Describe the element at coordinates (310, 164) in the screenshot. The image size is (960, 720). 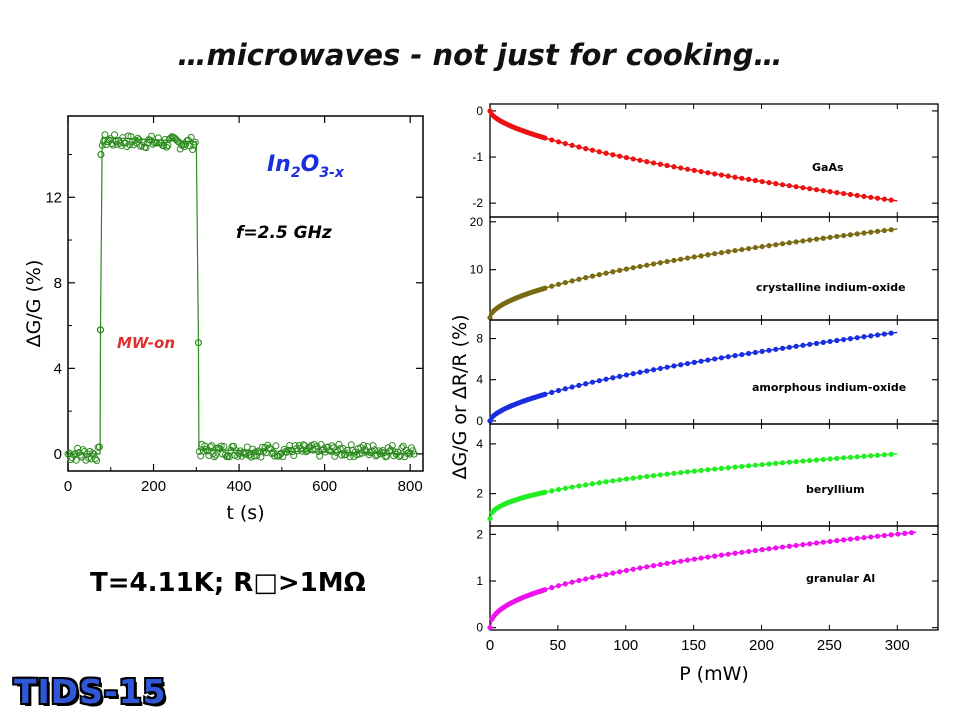
I see `material-label-part: O` at that location.